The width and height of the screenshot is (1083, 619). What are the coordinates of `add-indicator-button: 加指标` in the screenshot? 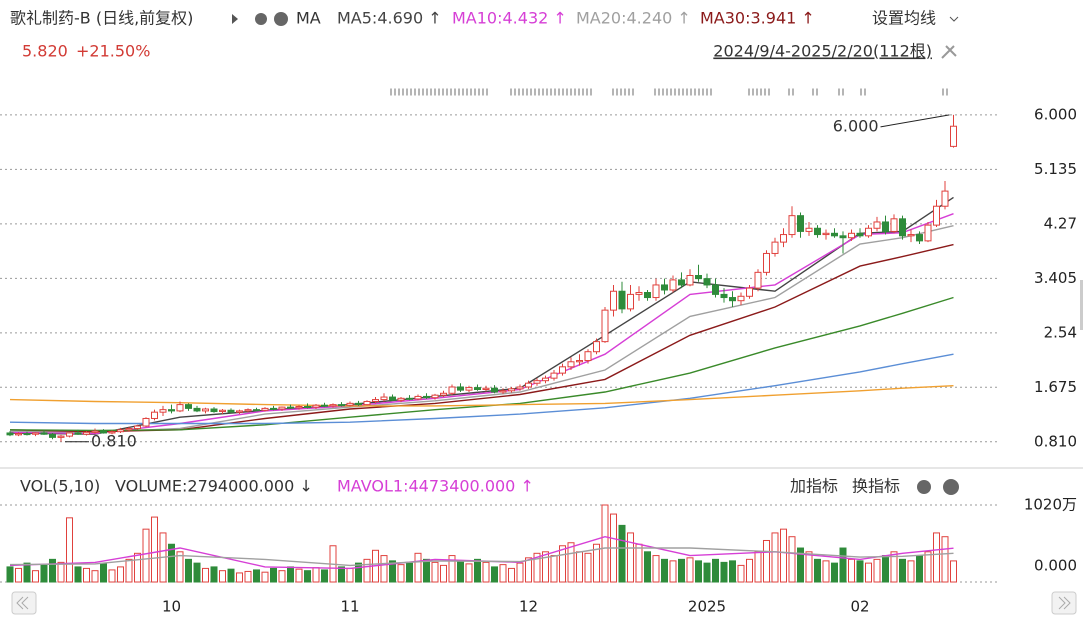 It's located at (814, 486).